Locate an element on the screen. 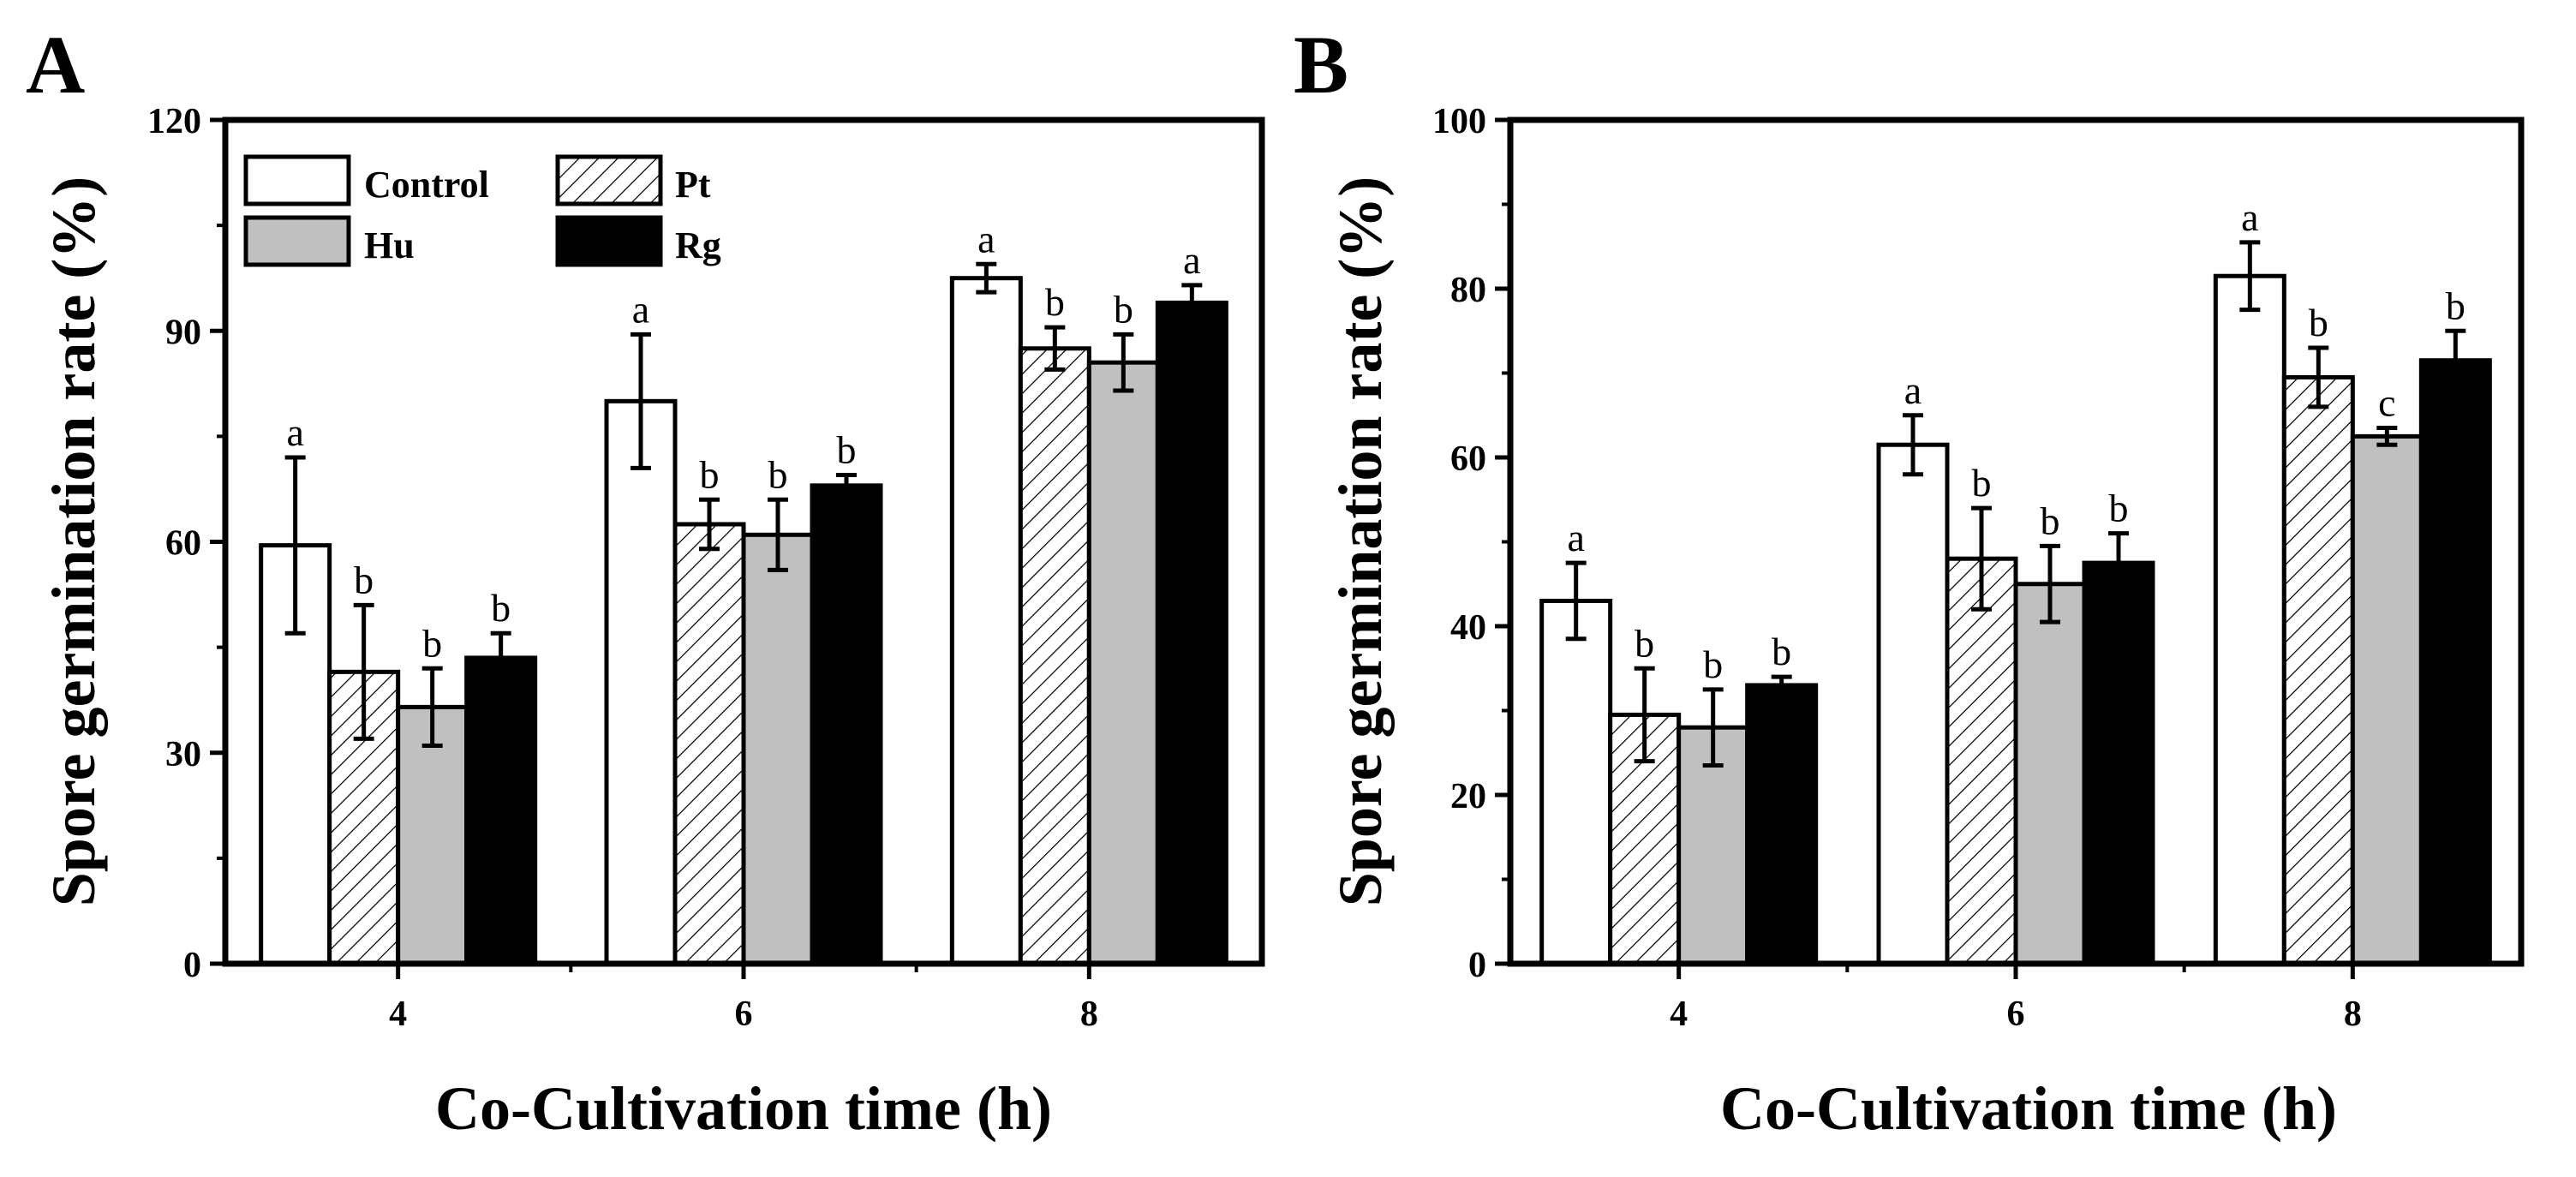 The image size is (2576, 1177). y-tick-label: 90 is located at coordinates (183, 332).